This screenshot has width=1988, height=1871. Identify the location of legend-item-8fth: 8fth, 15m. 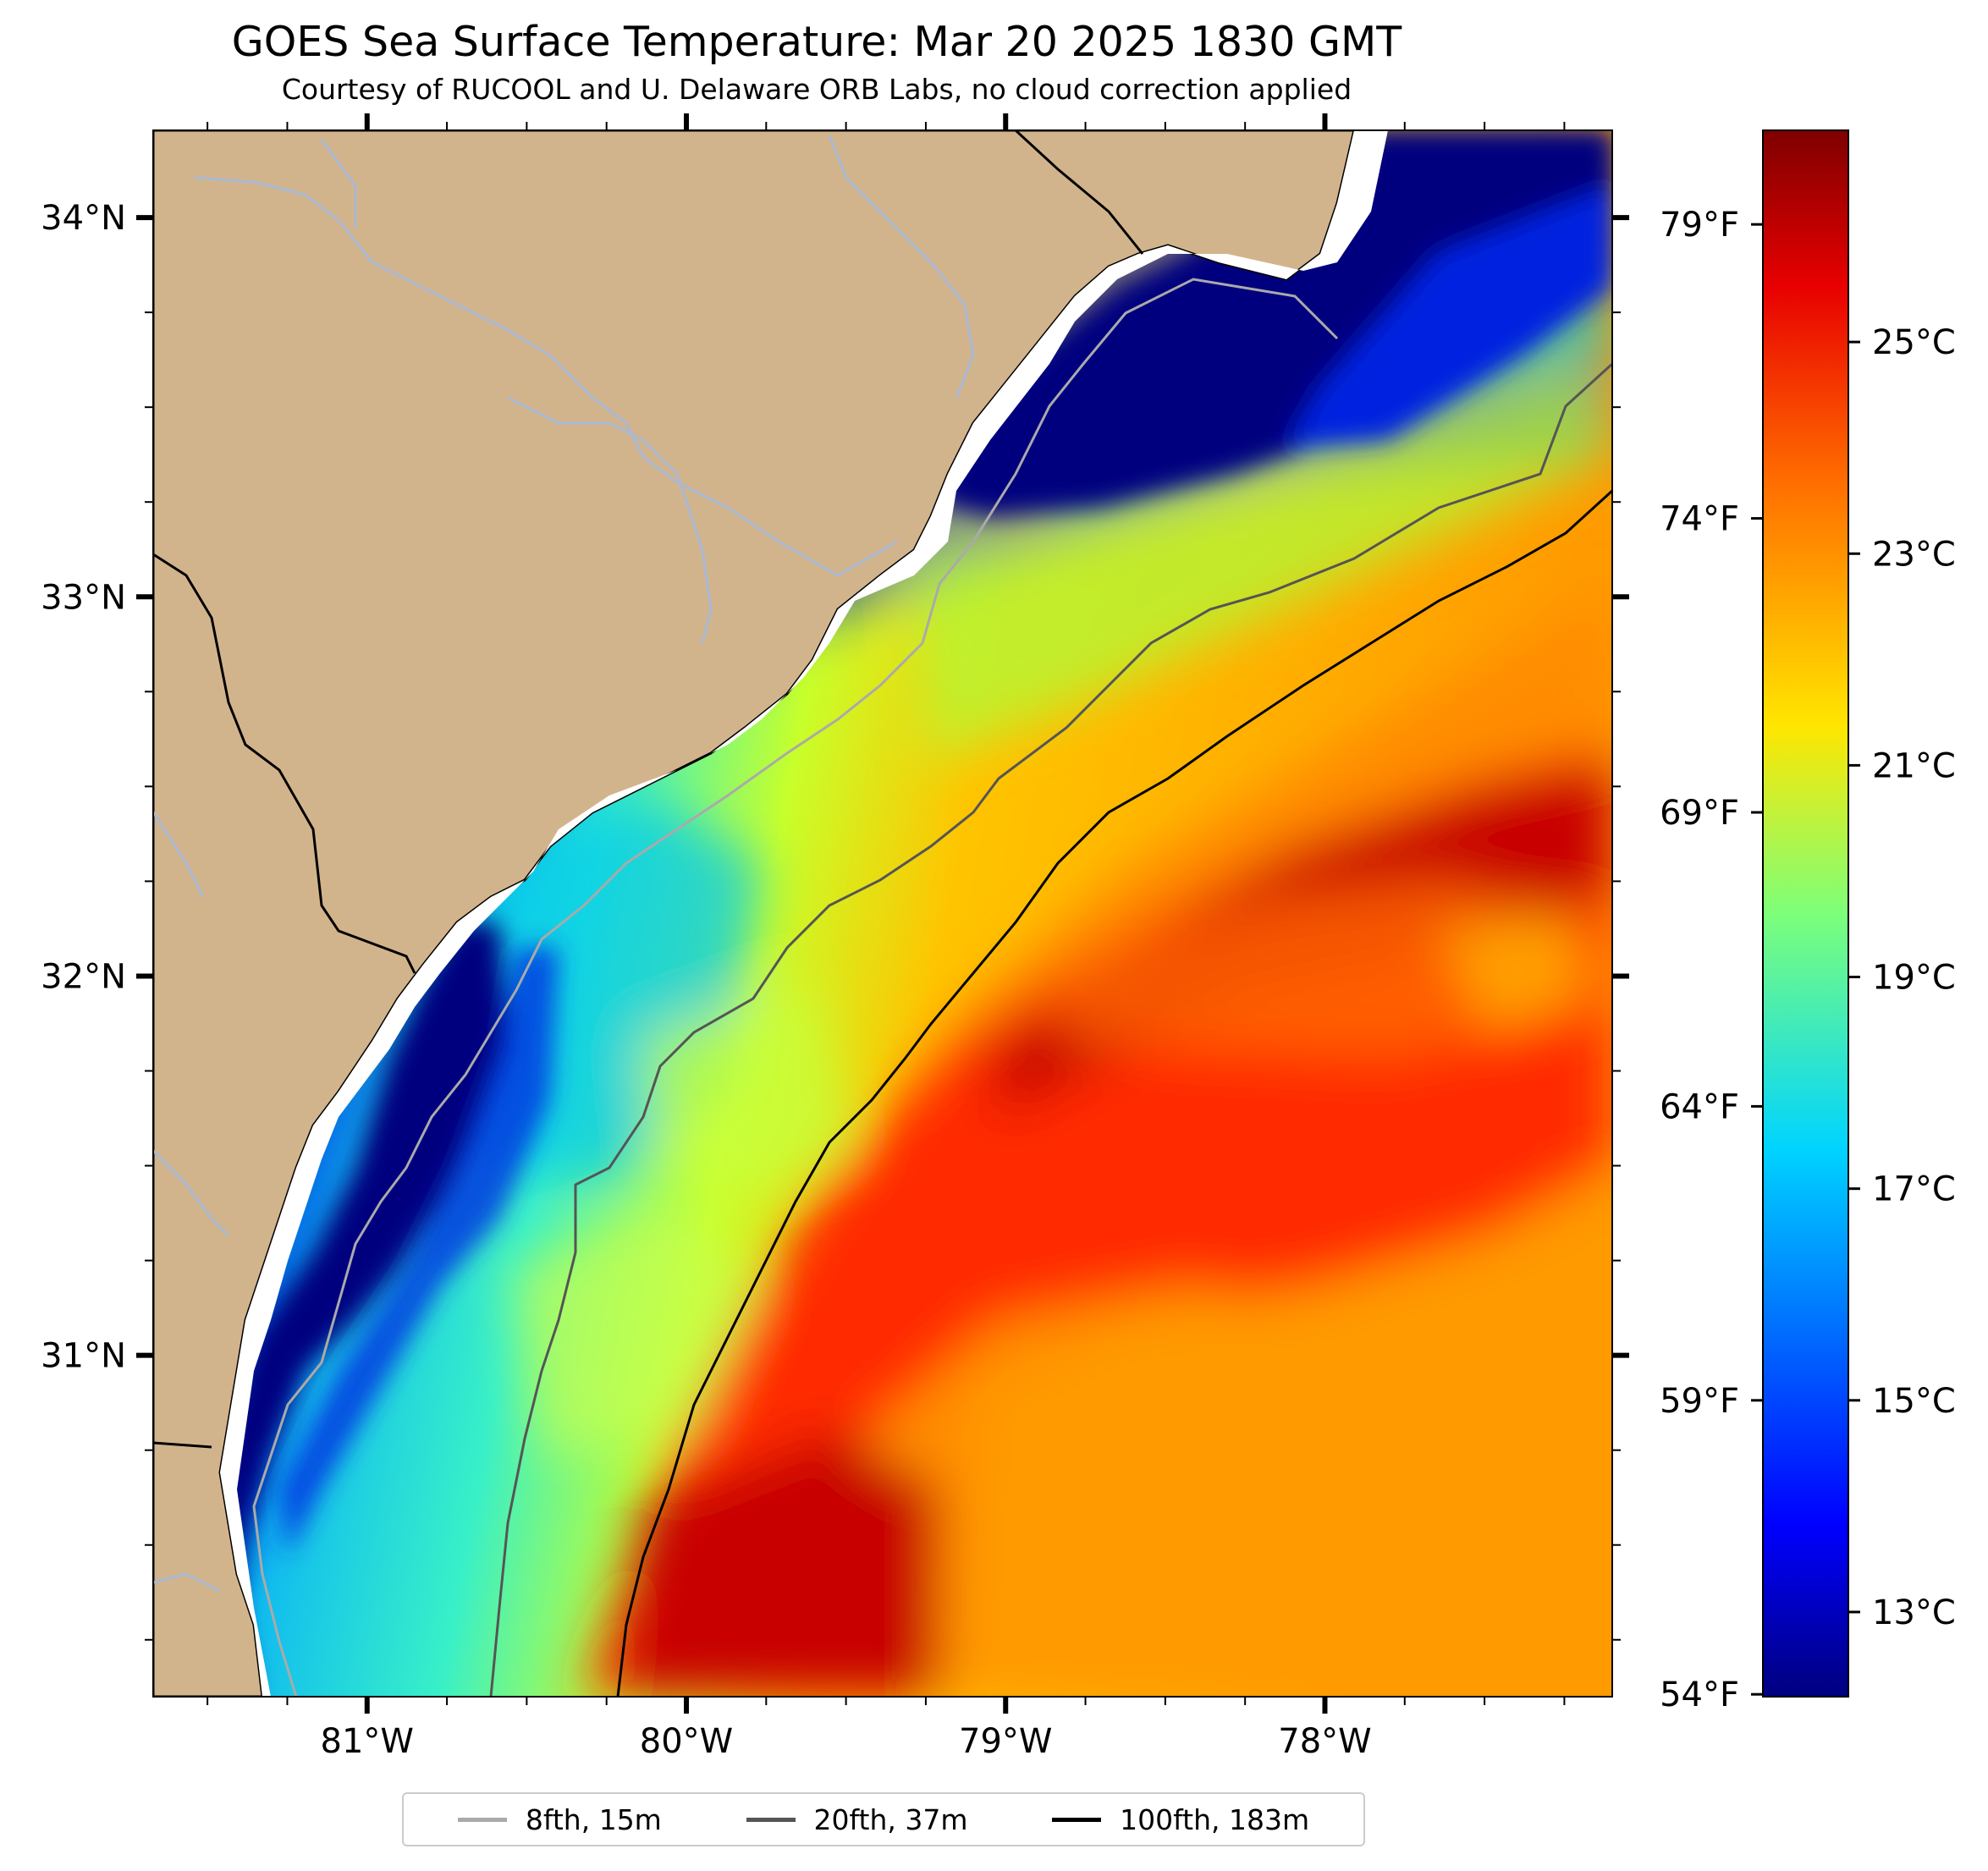
(559, 1819).